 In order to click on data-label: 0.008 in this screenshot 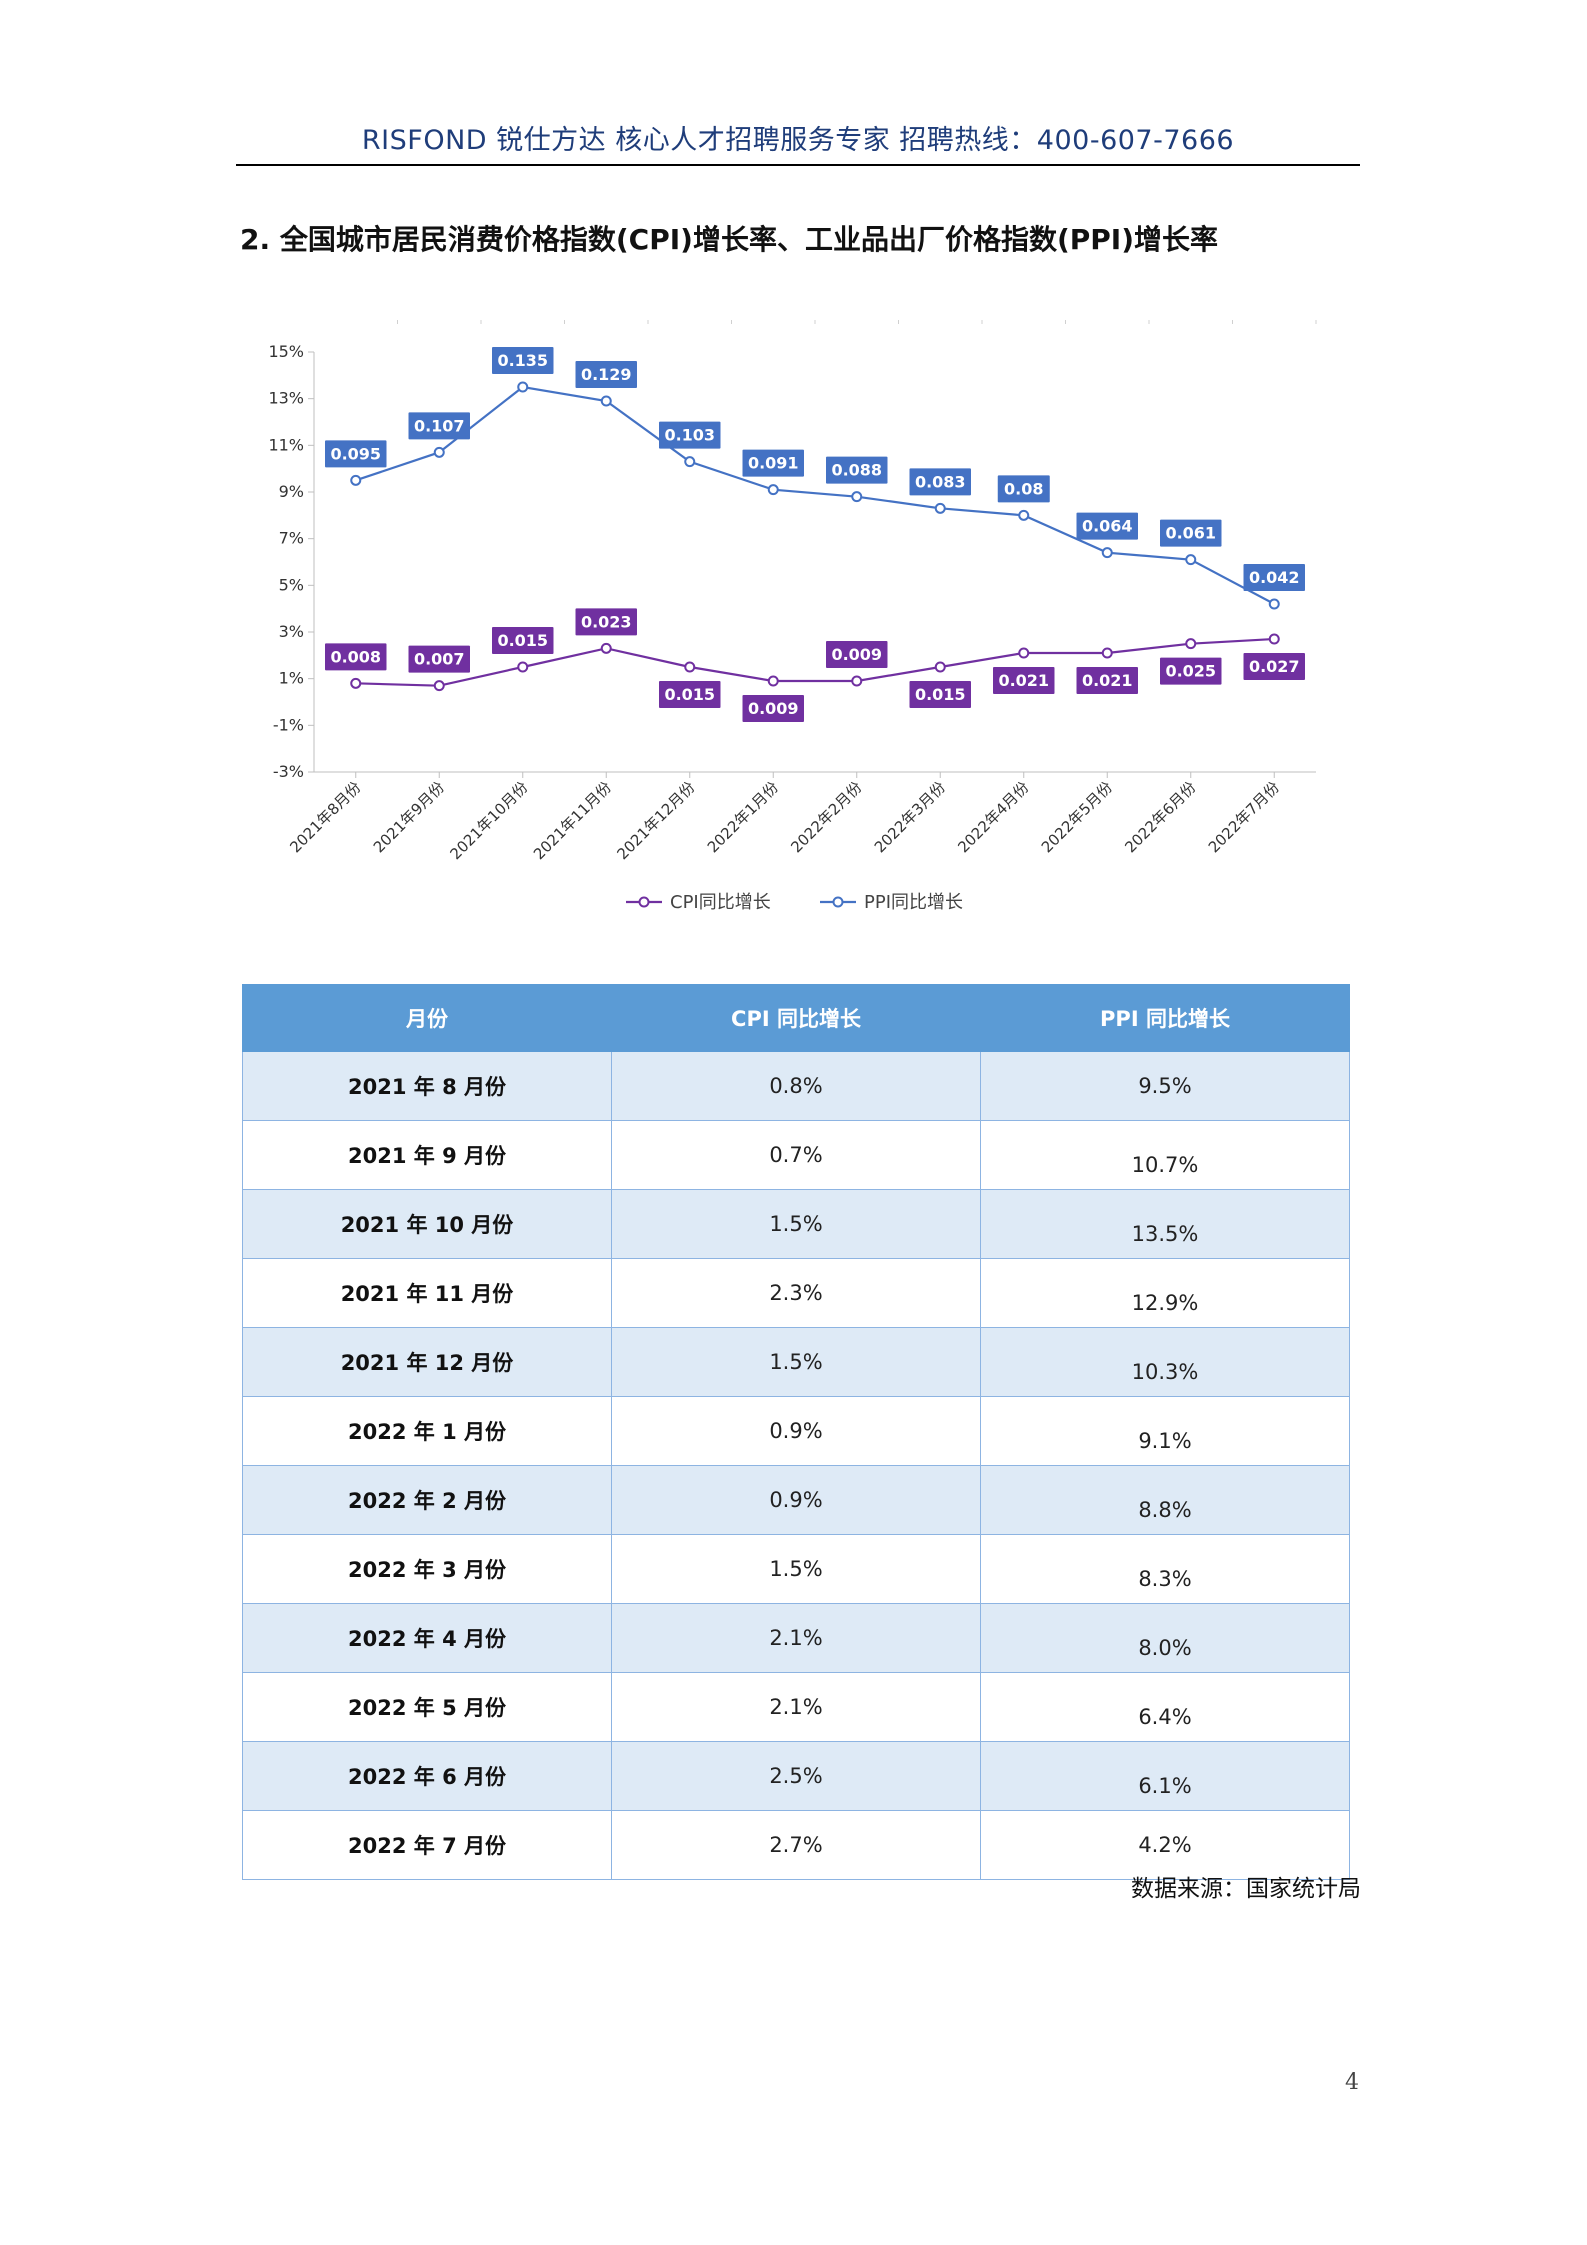, I will do `click(355, 656)`.